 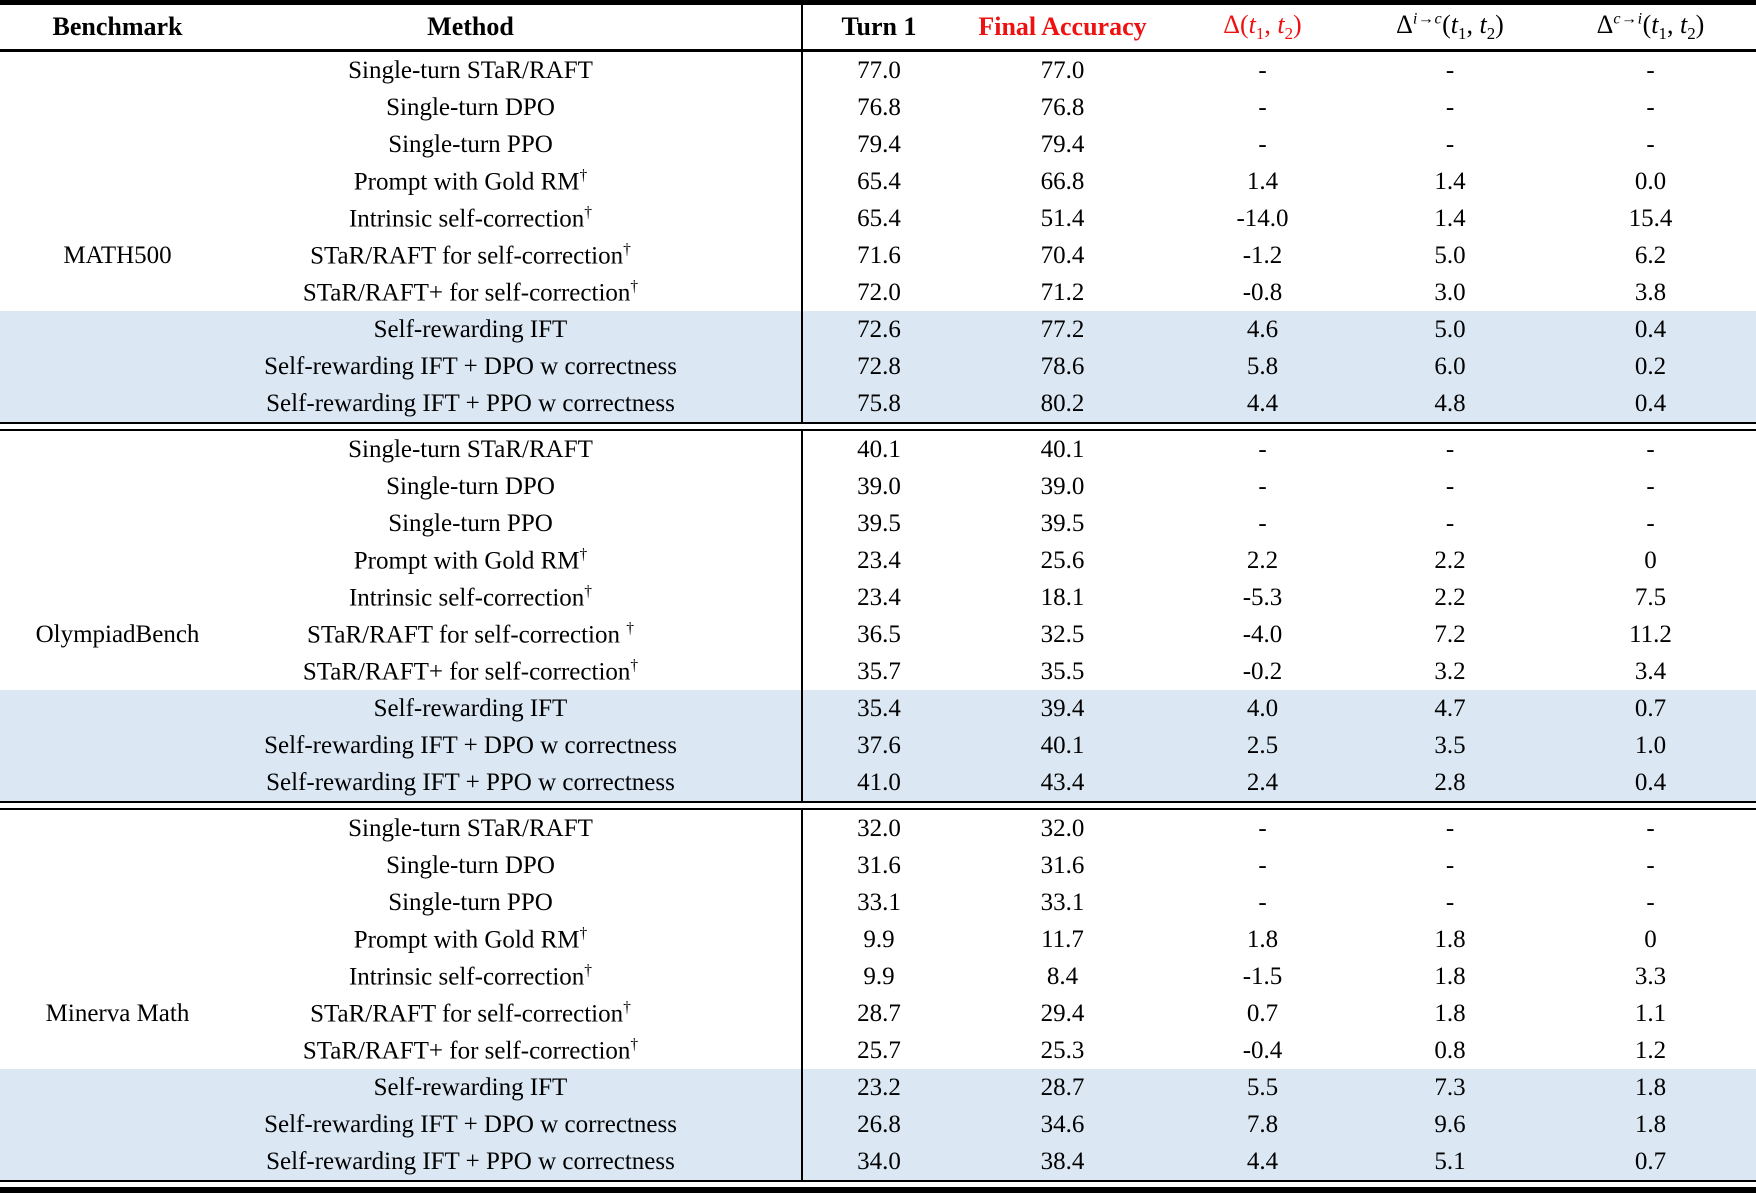 What do you see at coordinates (879, 634) in the screenshot?
I see `turn1-cell: 36.5` at bounding box center [879, 634].